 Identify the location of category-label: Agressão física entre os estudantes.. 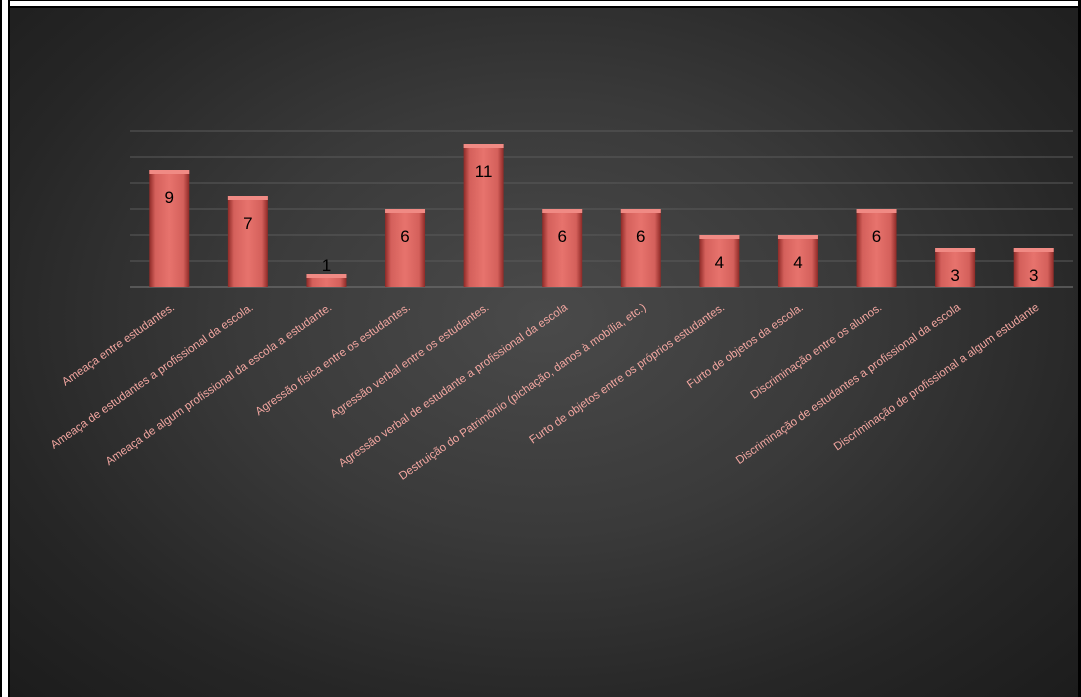
(332, 360).